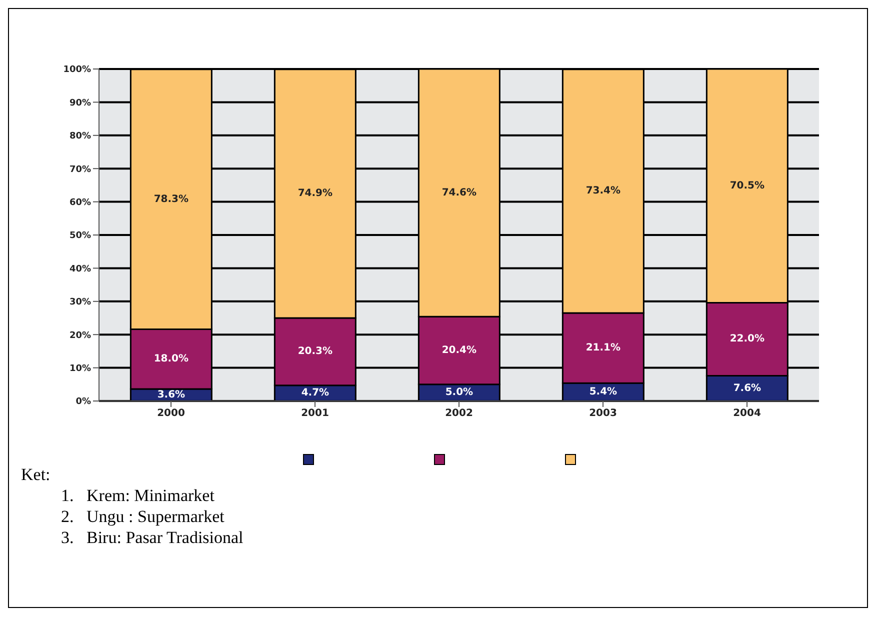  Describe the element at coordinates (80, 103) in the screenshot. I see `y-tick-label: 90%` at that location.